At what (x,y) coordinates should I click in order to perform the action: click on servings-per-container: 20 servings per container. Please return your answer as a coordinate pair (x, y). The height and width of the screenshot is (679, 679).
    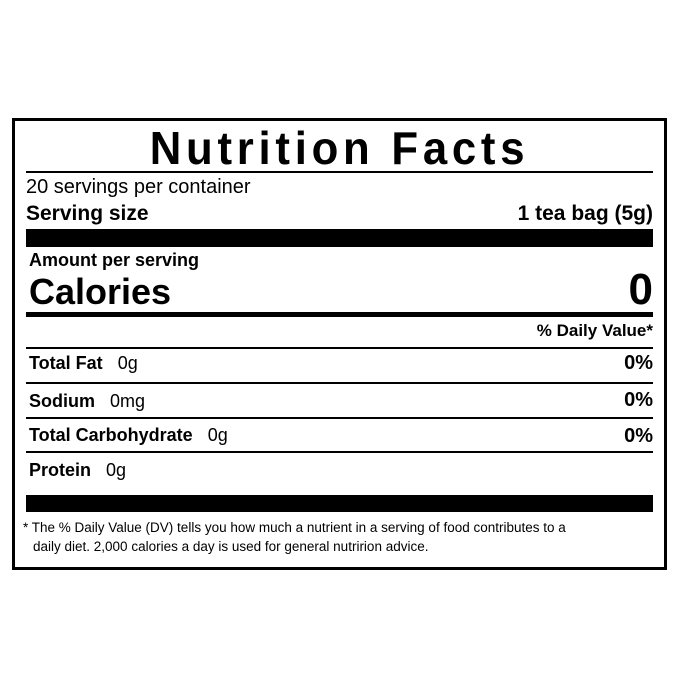
    Looking at the image, I should click on (138, 187).